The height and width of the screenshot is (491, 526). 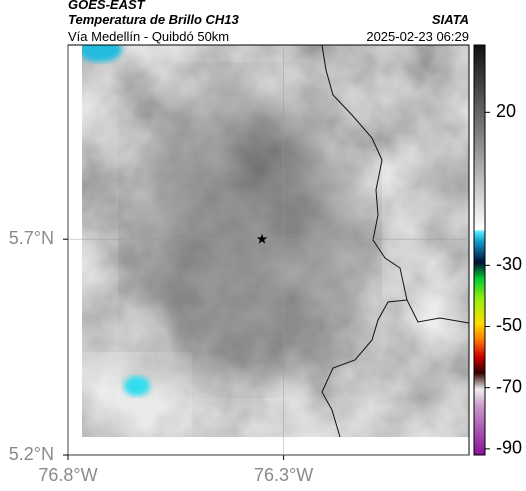 What do you see at coordinates (509, 448) in the screenshot?
I see `colorbar-label: -90` at bounding box center [509, 448].